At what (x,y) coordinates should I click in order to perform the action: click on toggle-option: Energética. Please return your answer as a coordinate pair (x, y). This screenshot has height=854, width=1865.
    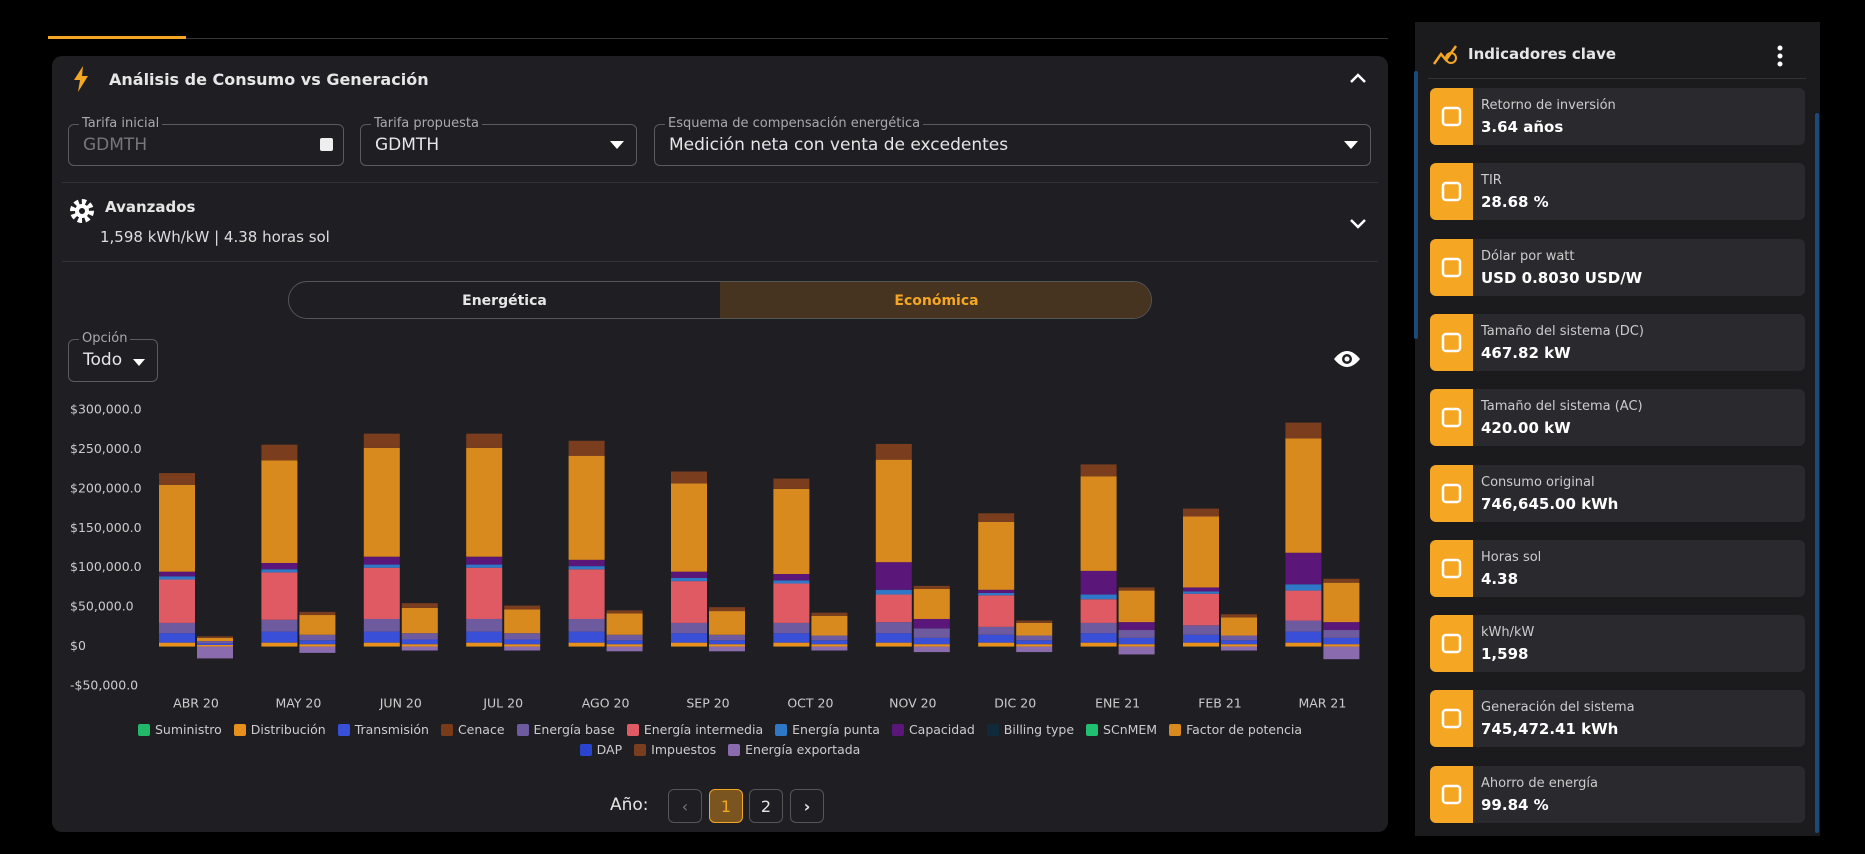
    Looking at the image, I should click on (504, 301).